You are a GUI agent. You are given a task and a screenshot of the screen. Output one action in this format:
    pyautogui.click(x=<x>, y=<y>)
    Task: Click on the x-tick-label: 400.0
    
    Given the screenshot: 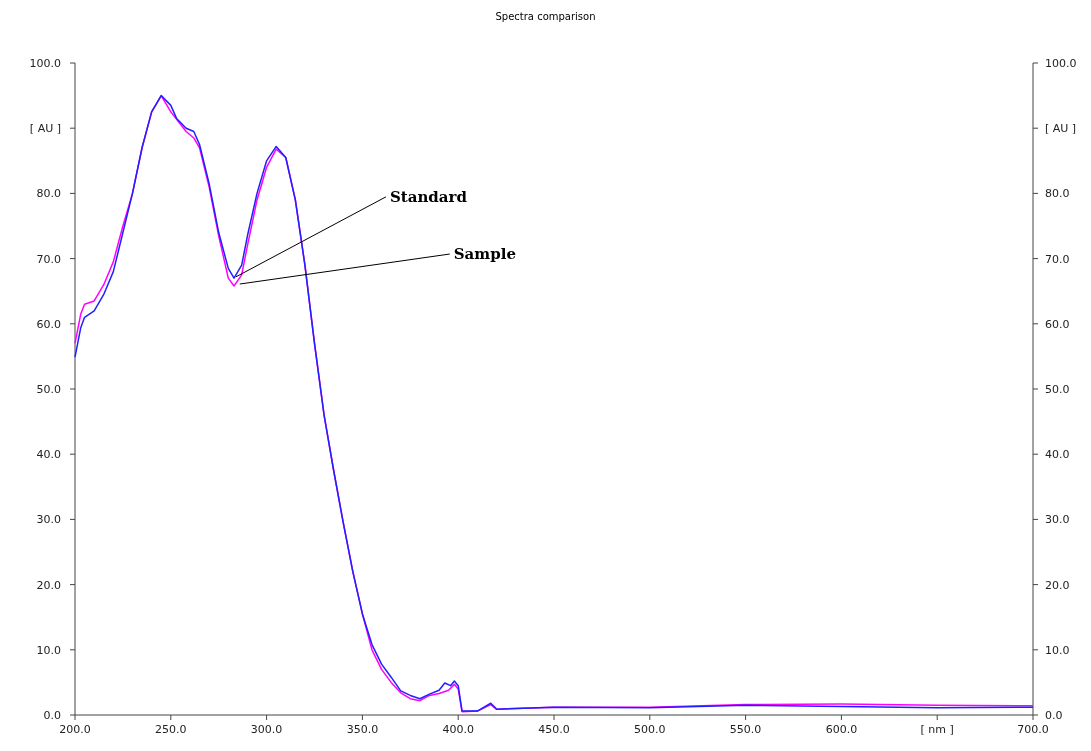 What is the action you would take?
    pyautogui.click(x=458, y=729)
    